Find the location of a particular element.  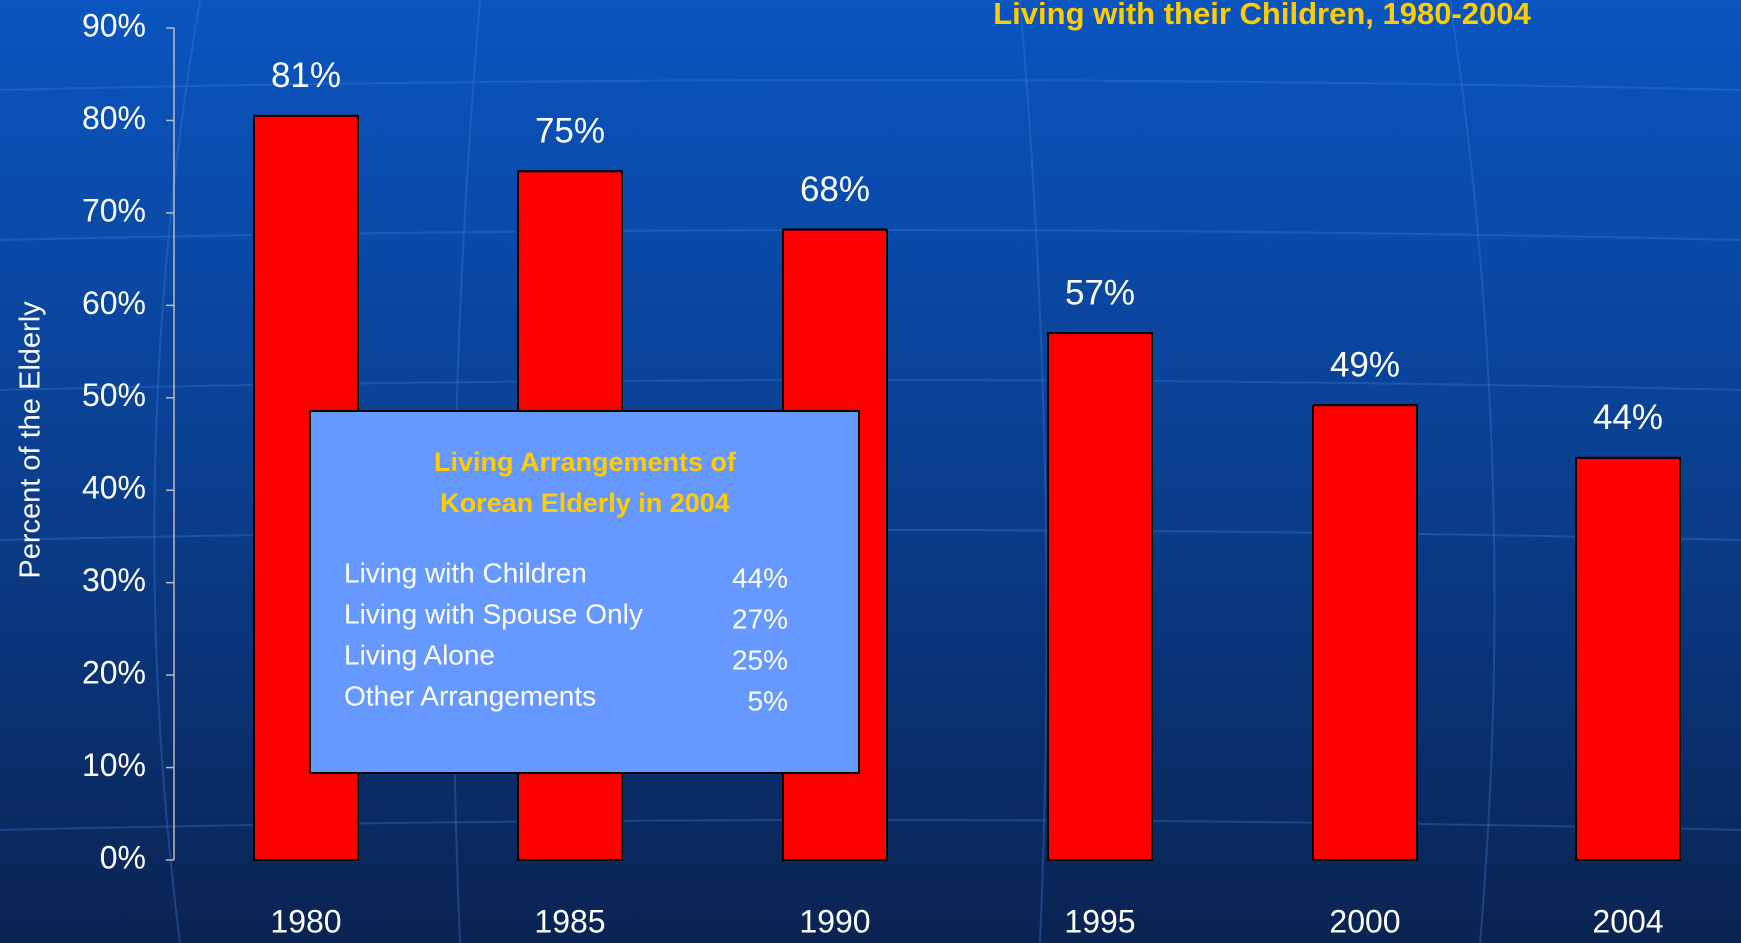

y-tick-label: 50% is located at coordinates (114, 395).